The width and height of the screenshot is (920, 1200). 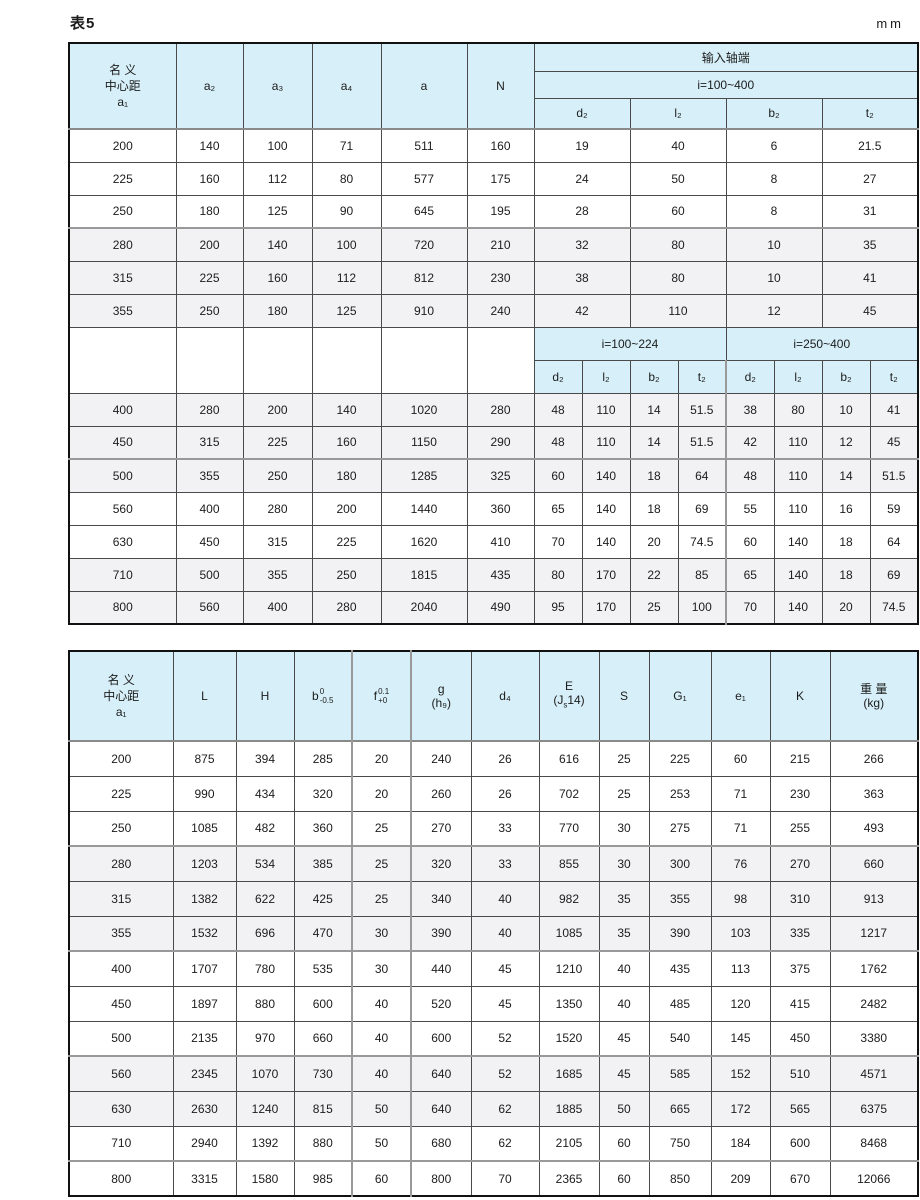 What do you see at coordinates (558, 607) in the screenshot?
I see `table-cell: 95` at bounding box center [558, 607].